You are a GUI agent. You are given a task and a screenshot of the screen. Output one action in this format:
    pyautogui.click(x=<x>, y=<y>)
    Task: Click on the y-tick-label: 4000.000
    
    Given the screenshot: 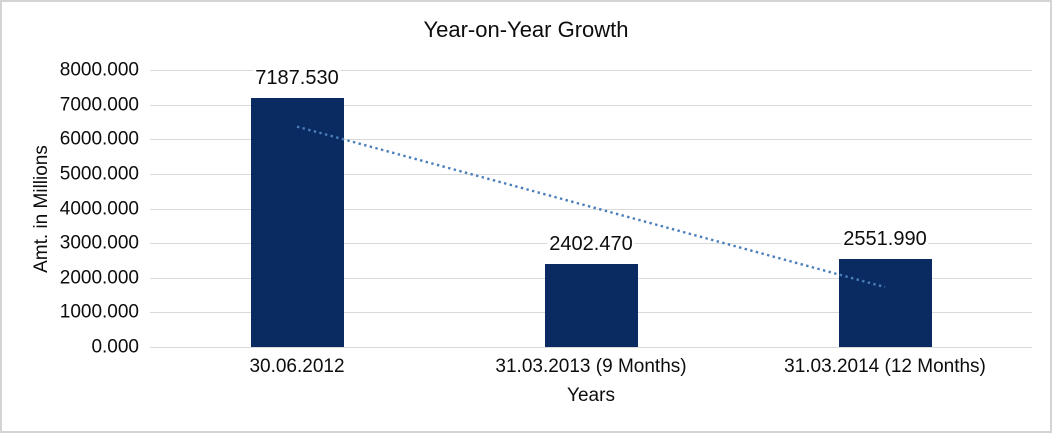 What is the action you would take?
    pyautogui.click(x=99, y=208)
    